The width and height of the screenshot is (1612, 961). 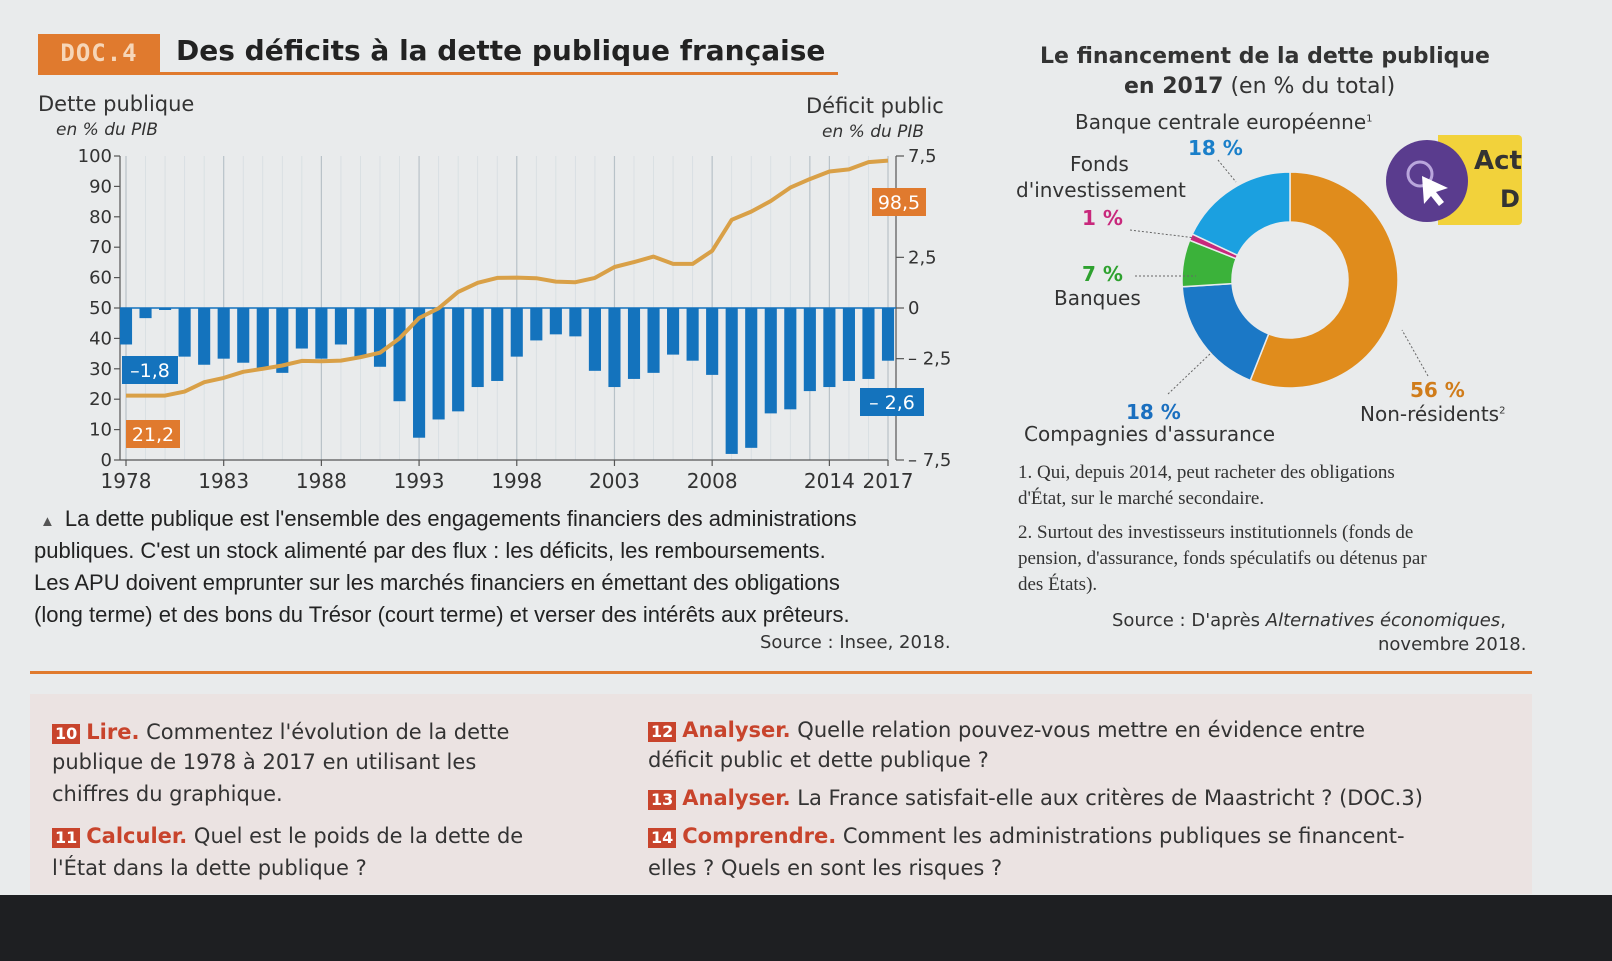 I want to click on label-bce-pct: 18 %, so click(x=1215, y=148).